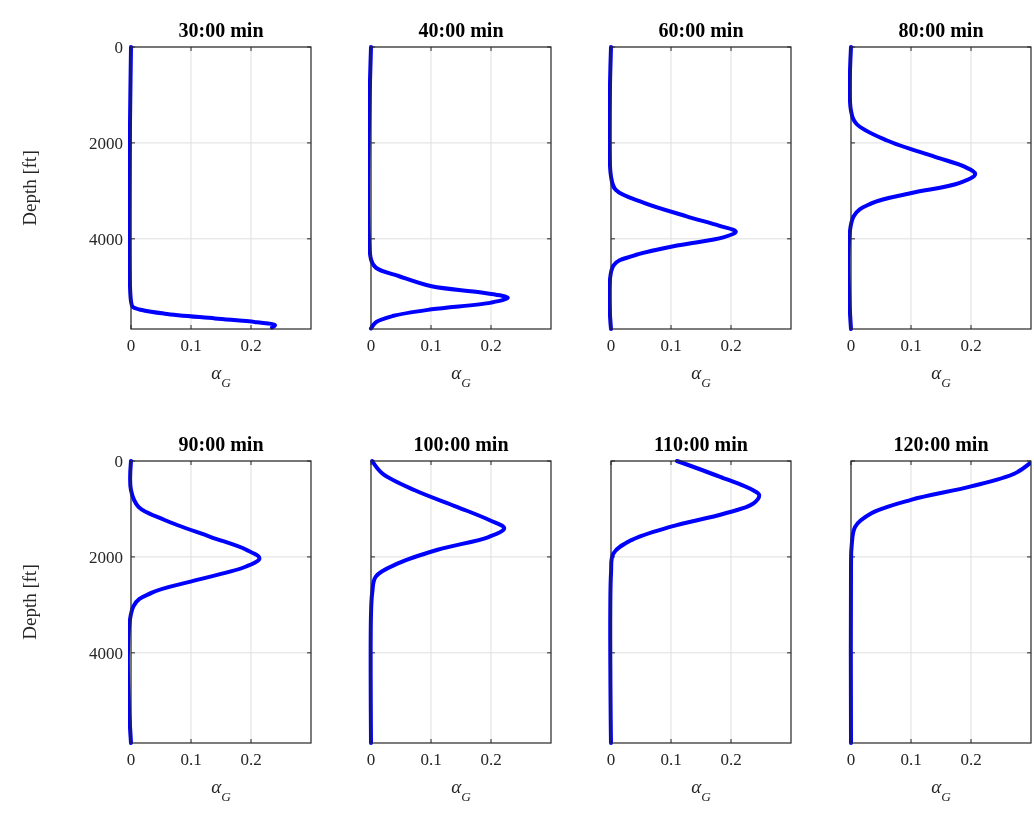 This screenshot has width=1034, height=821. I want to click on chart-title: 80:00 min, so click(941, 30).